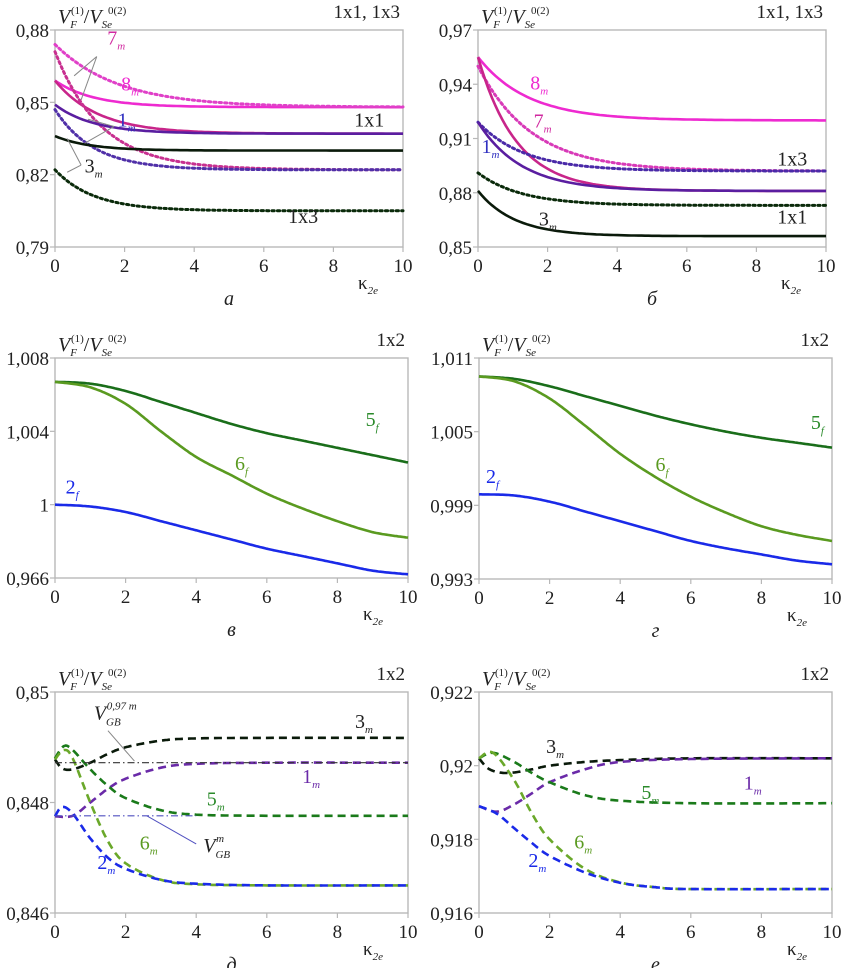  I want to click on y-tick-label: 0,922, so click(451, 693).